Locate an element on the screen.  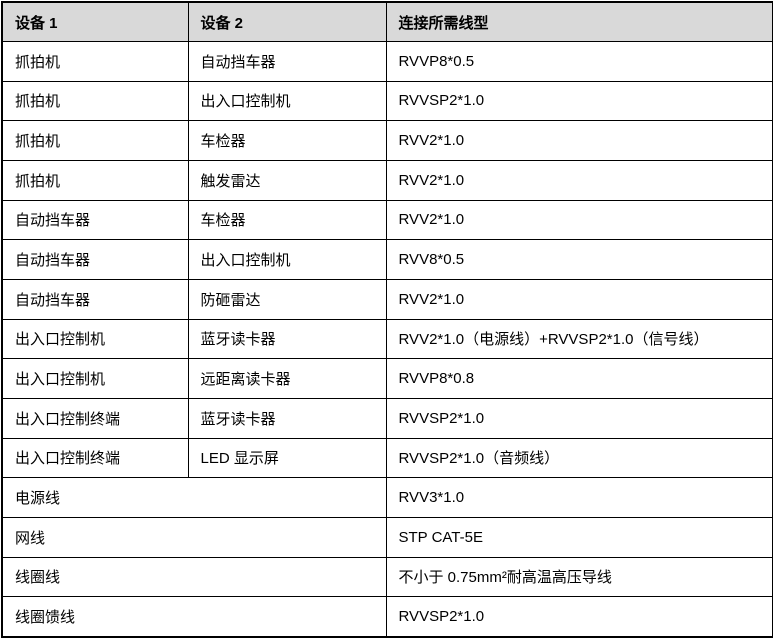
table-row: 自动挡车器 出入口控制机 RVV8*0.5 is located at coordinates (387, 259).